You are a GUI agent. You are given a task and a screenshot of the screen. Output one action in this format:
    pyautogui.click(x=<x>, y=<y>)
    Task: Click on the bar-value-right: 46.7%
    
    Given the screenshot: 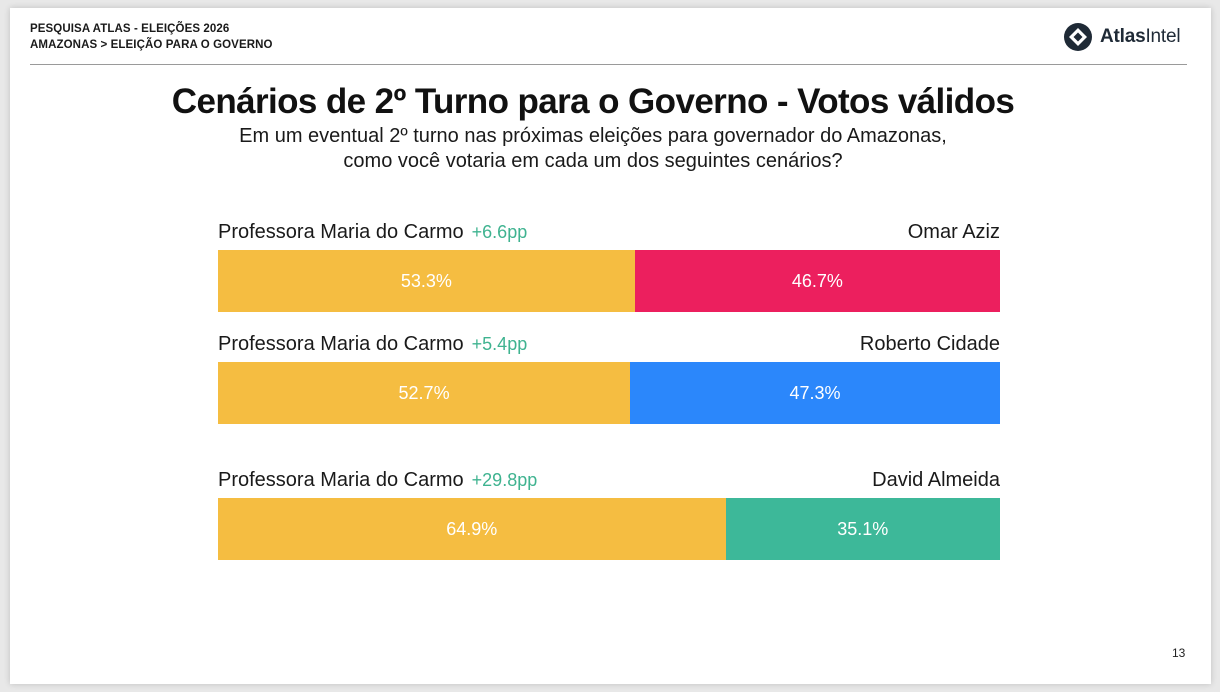 What is the action you would take?
    pyautogui.click(x=817, y=280)
    